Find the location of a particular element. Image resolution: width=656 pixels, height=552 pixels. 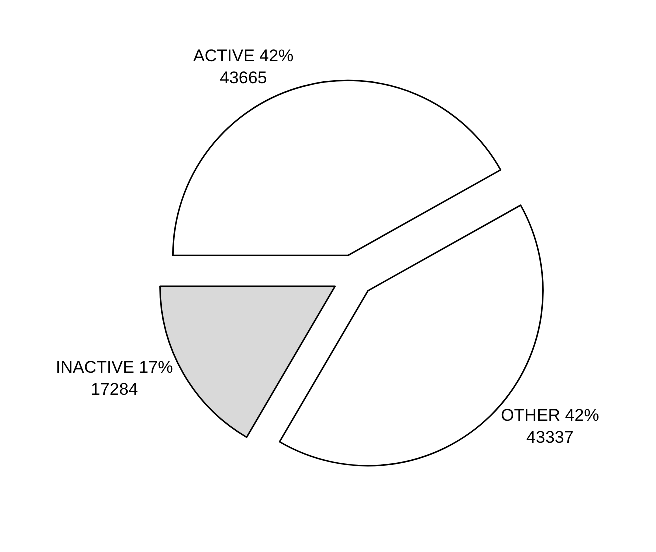

slice-label: ACTIVE 42% 43665 is located at coordinates (244, 67).